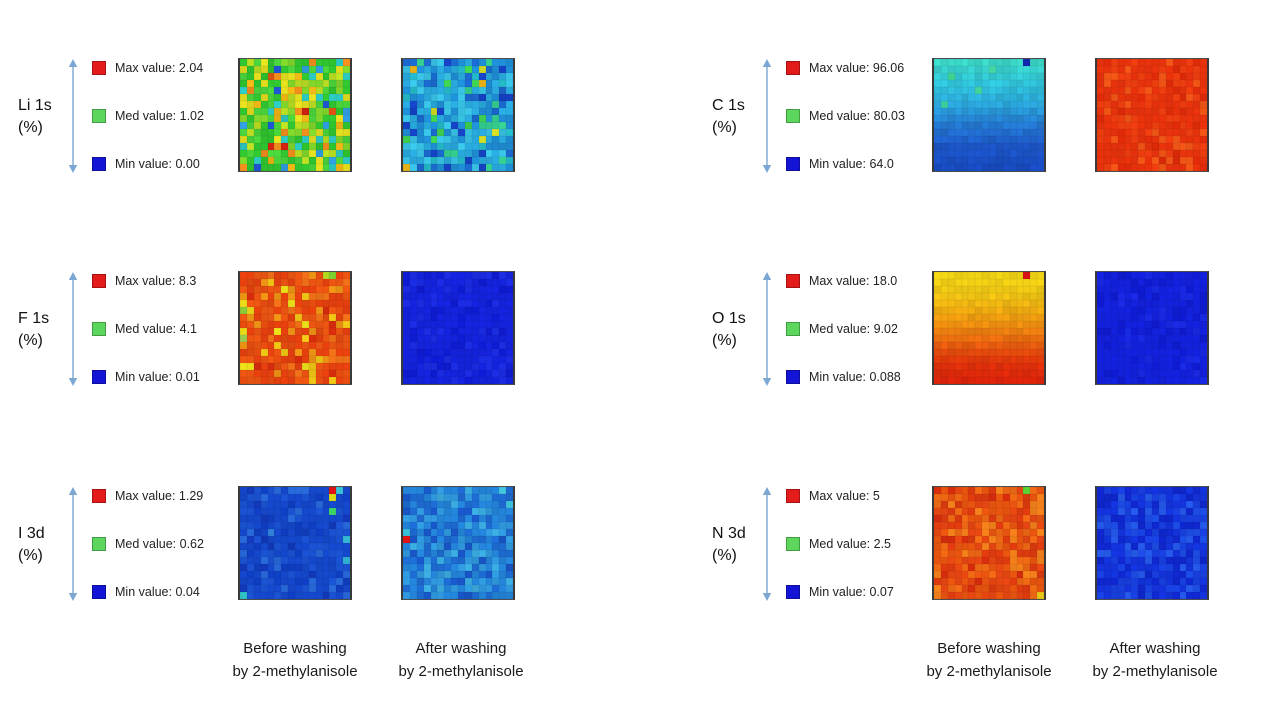 This screenshot has width=1280, height=720. Describe the element at coordinates (793, 67) in the screenshot. I see `legend-swatch-max` at that location.